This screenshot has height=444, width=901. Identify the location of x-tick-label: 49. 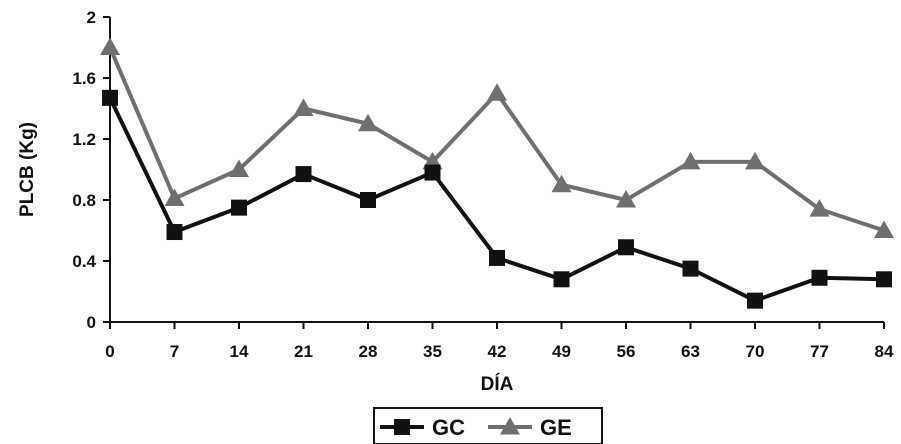
(561, 351).